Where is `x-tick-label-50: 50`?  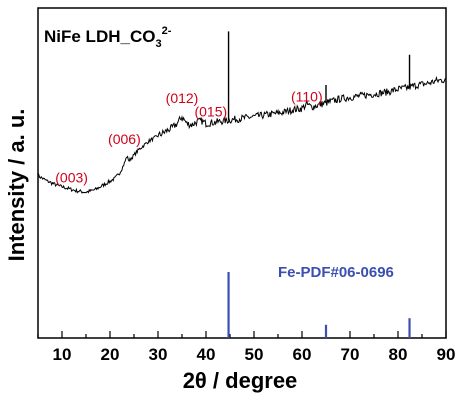
x-tick-label-50: 50 is located at coordinates (254, 354).